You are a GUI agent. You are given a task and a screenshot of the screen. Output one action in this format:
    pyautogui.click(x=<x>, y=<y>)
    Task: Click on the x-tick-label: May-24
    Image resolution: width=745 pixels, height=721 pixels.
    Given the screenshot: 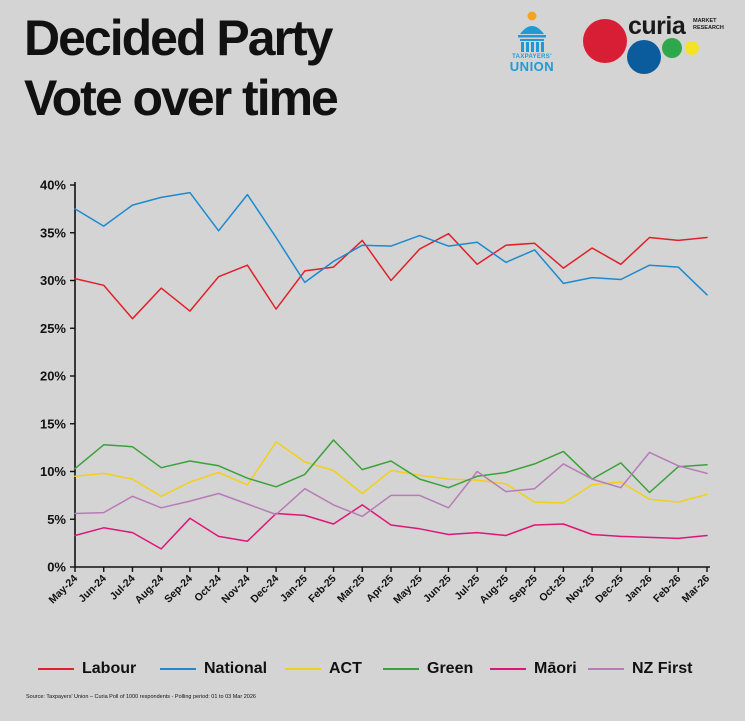 What is the action you would take?
    pyautogui.click(x=63, y=590)
    